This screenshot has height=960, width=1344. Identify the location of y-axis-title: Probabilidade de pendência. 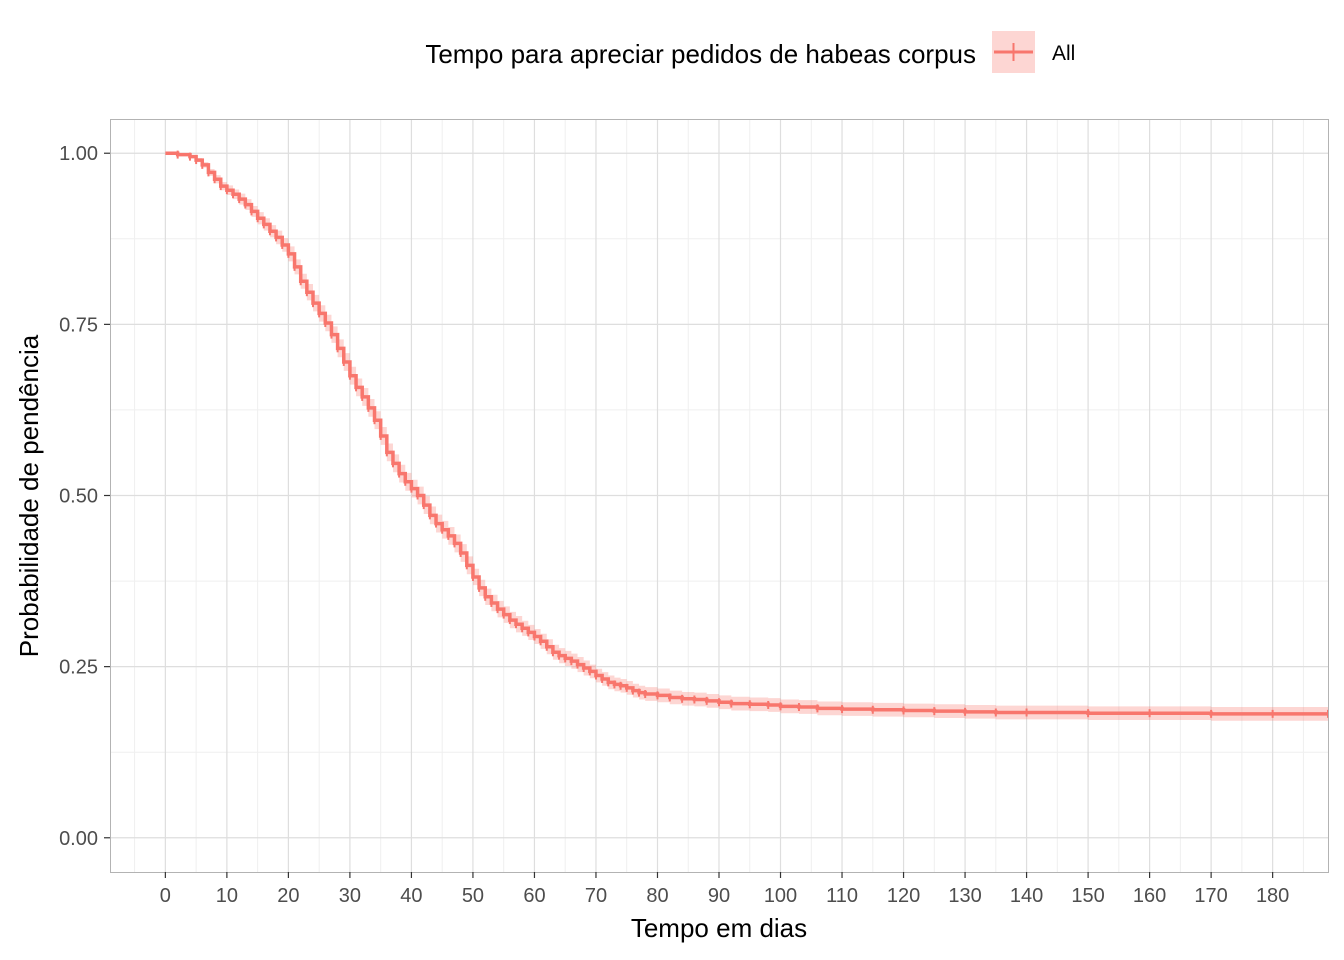
(29, 495).